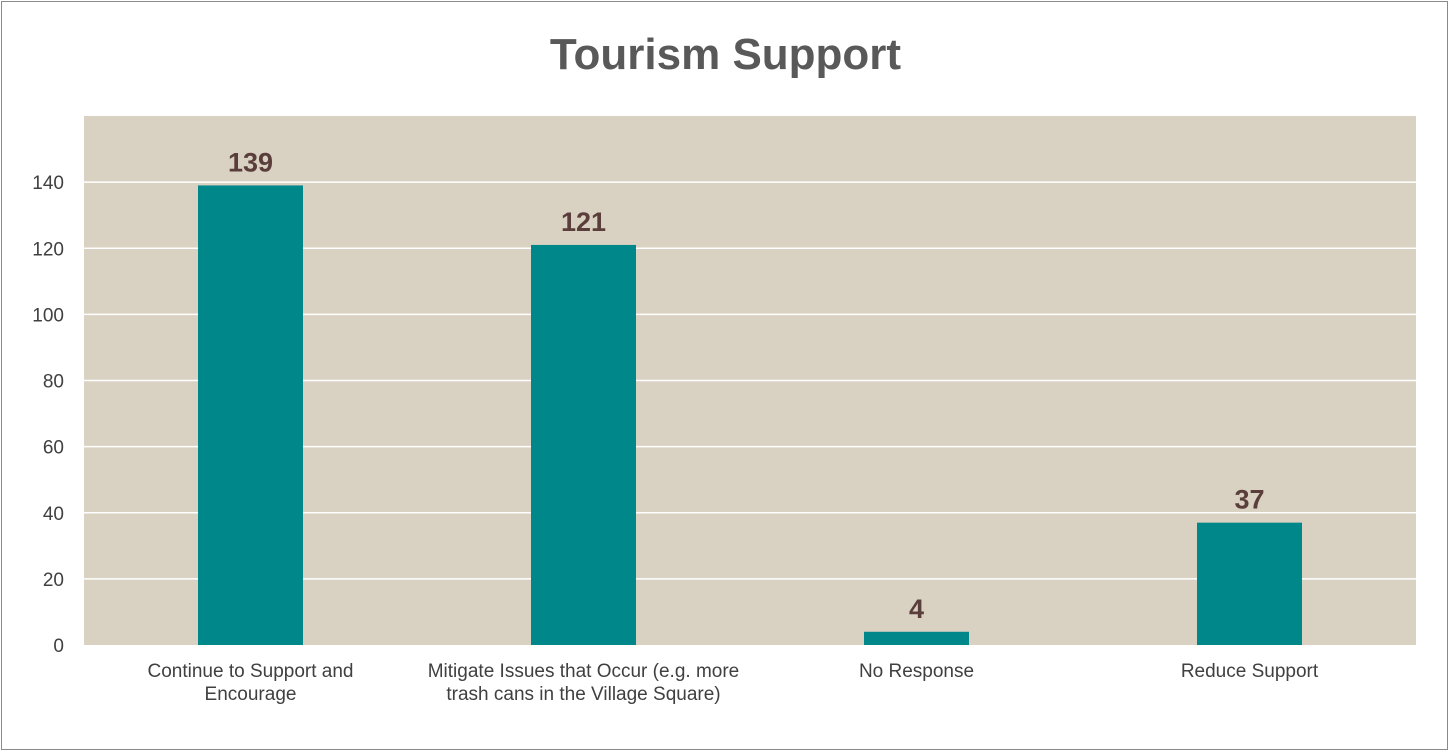 This screenshot has height=753, width=1451. Describe the element at coordinates (916, 671) in the screenshot. I see `x-category-label: No Response` at that location.